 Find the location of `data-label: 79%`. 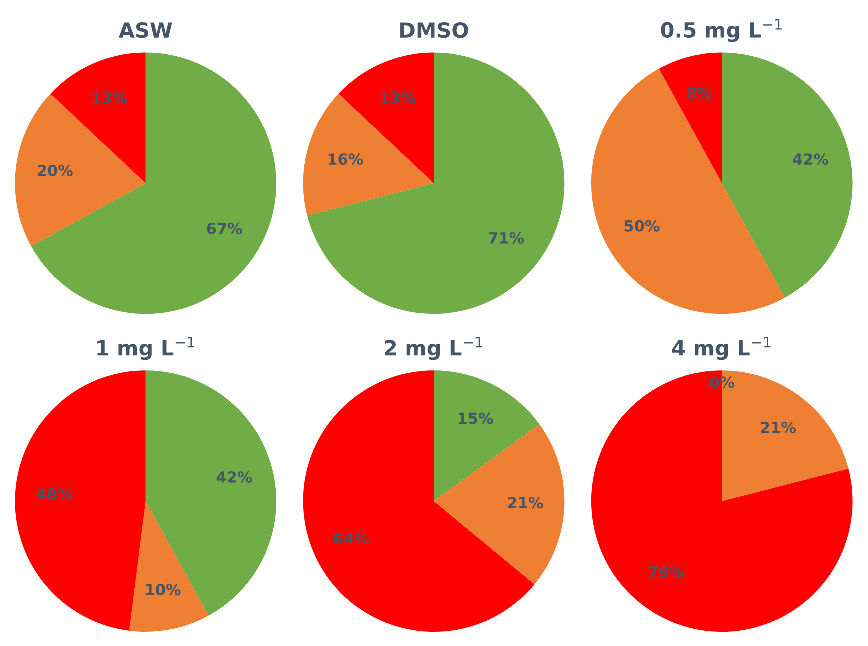

data-label: 79% is located at coordinates (666, 572).